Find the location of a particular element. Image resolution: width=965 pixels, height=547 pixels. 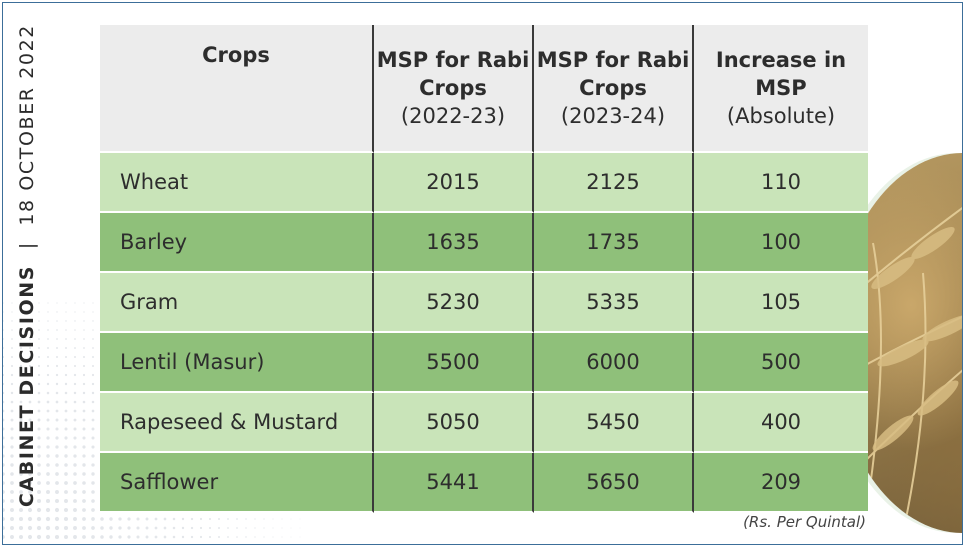

header-msp-2022-23: MSP for Rabi Crops (2022-23) is located at coordinates (454, 89).